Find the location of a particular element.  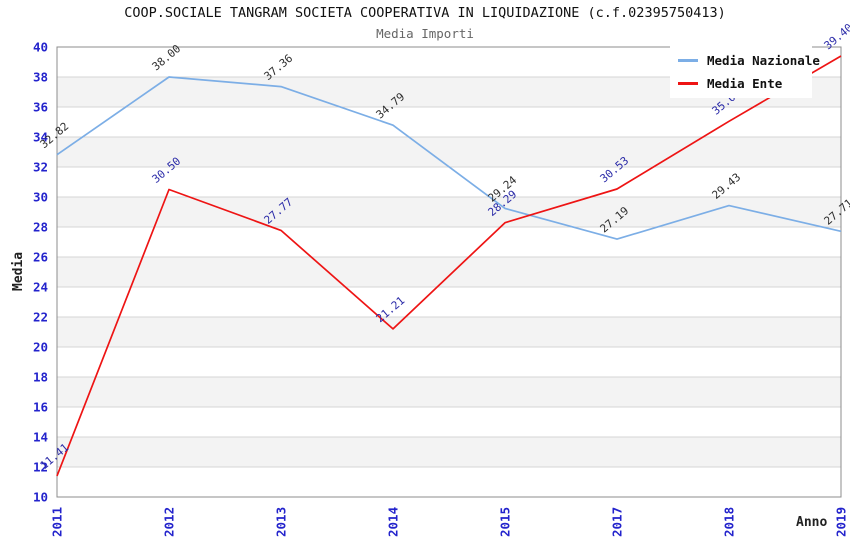

x-axis-title: Anno is located at coordinates (812, 522).